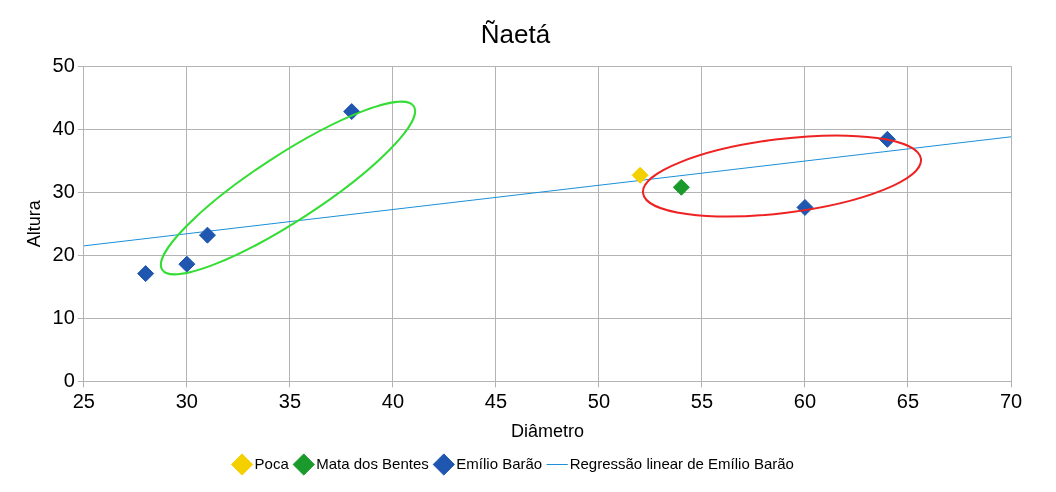 This screenshot has height=492, width=1056. Describe the element at coordinates (515, 33) in the screenshot. I see `chart-title: Ñaetá` at that location.